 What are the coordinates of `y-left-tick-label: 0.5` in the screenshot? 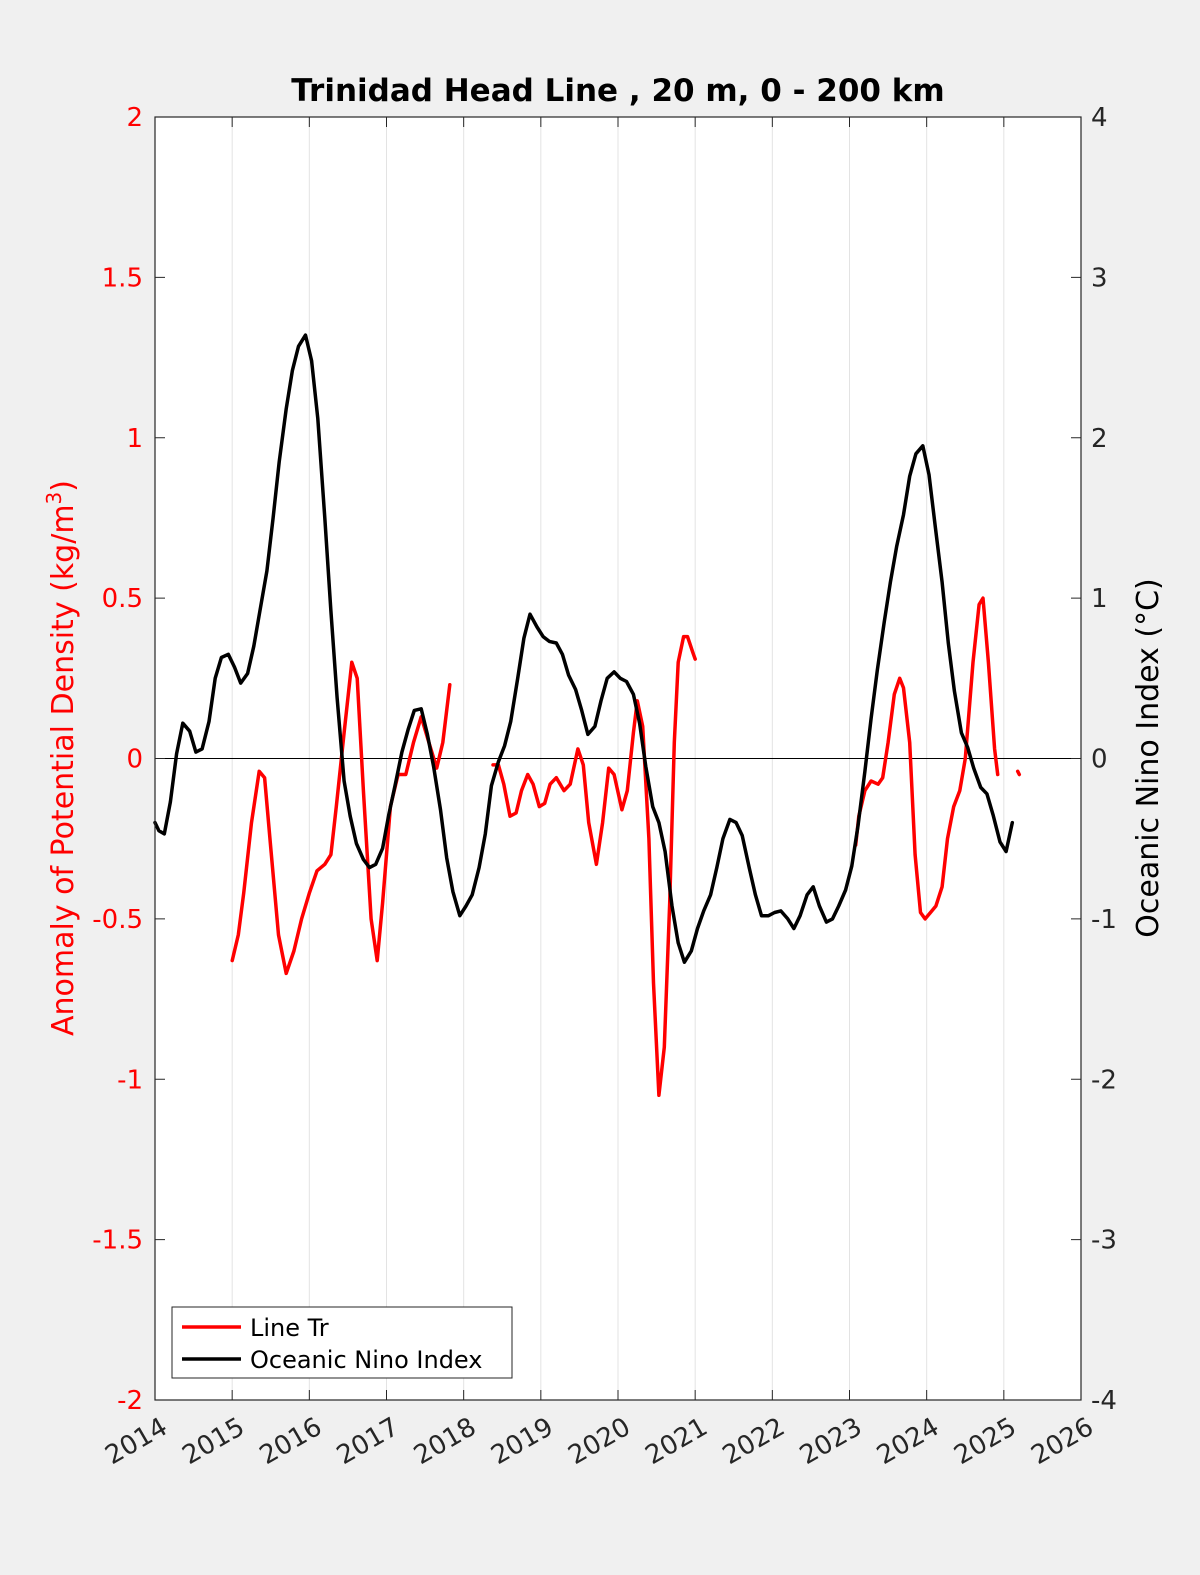 It's located at (122, 599).